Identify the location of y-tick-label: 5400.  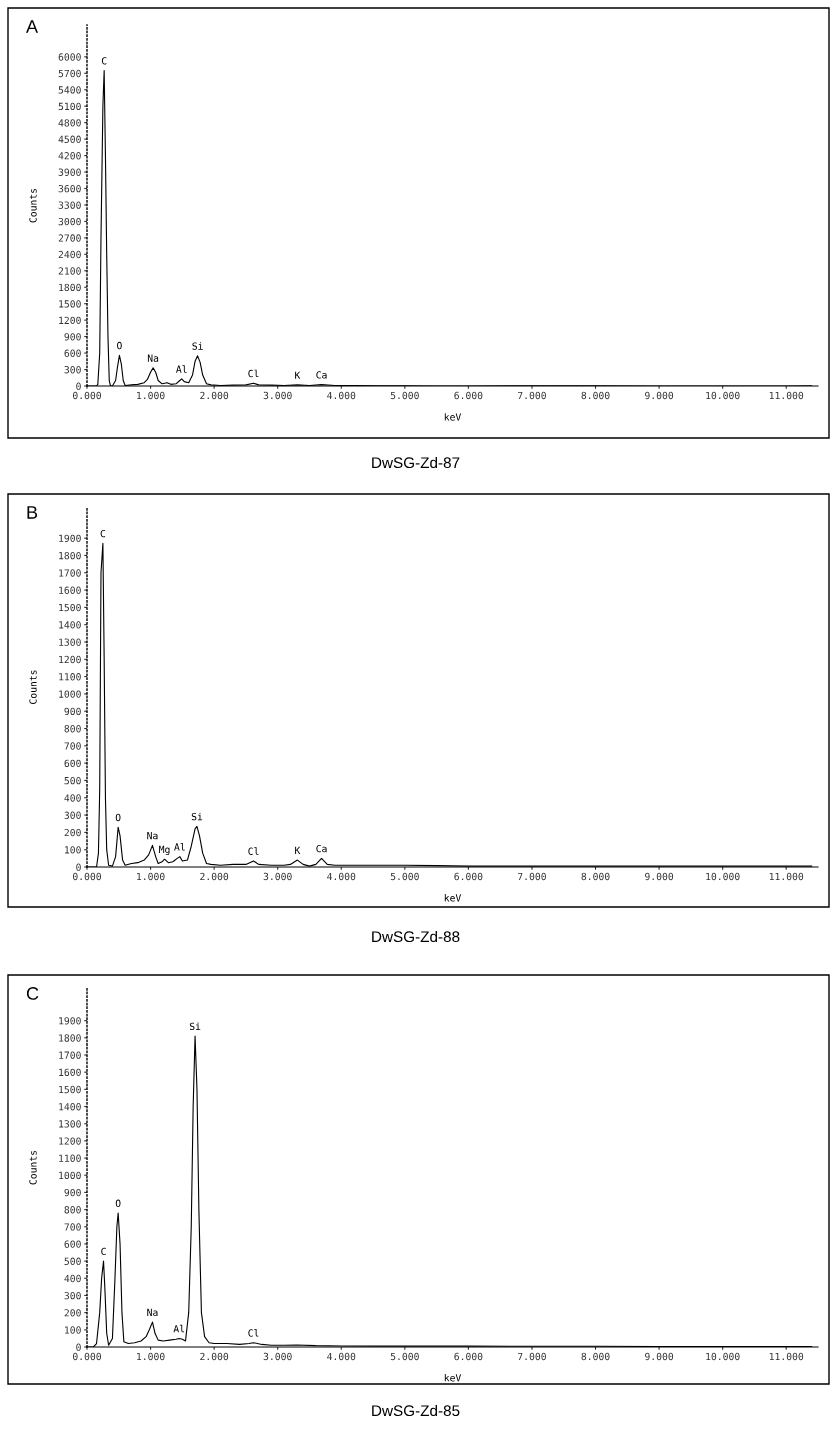
(69, 90).